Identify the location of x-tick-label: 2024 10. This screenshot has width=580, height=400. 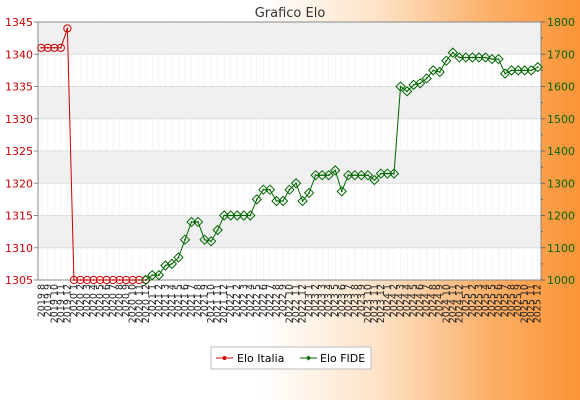
(446, 303).